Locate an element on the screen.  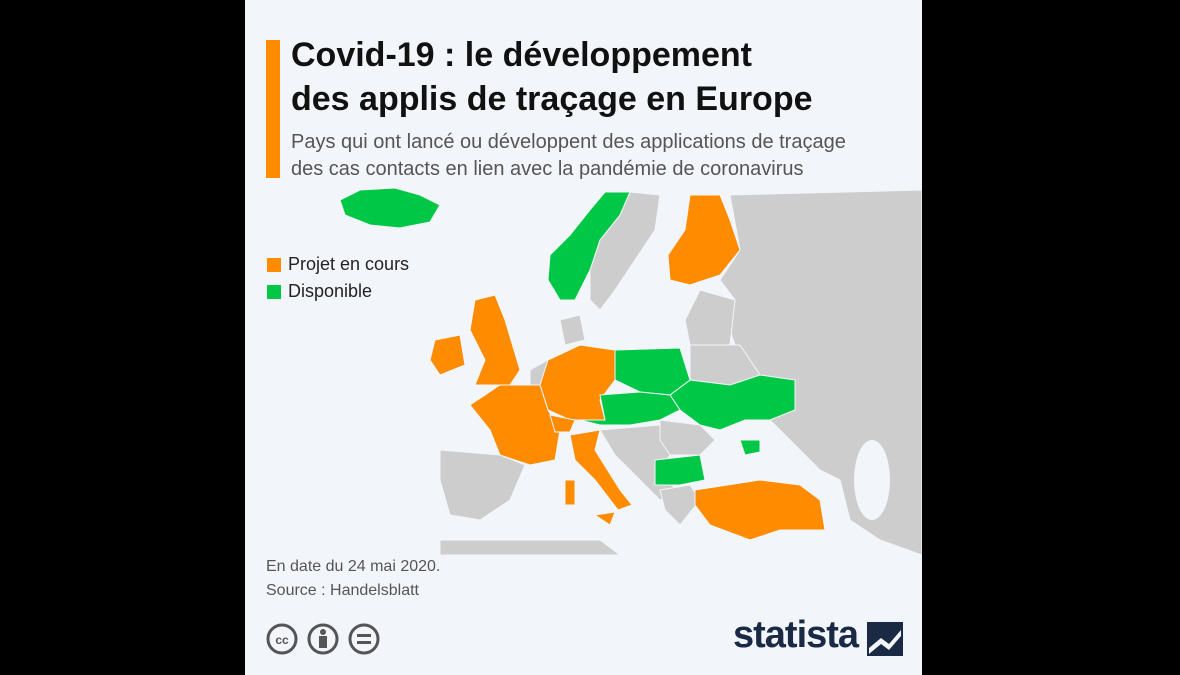
italy is located at coordinates (601, 470).